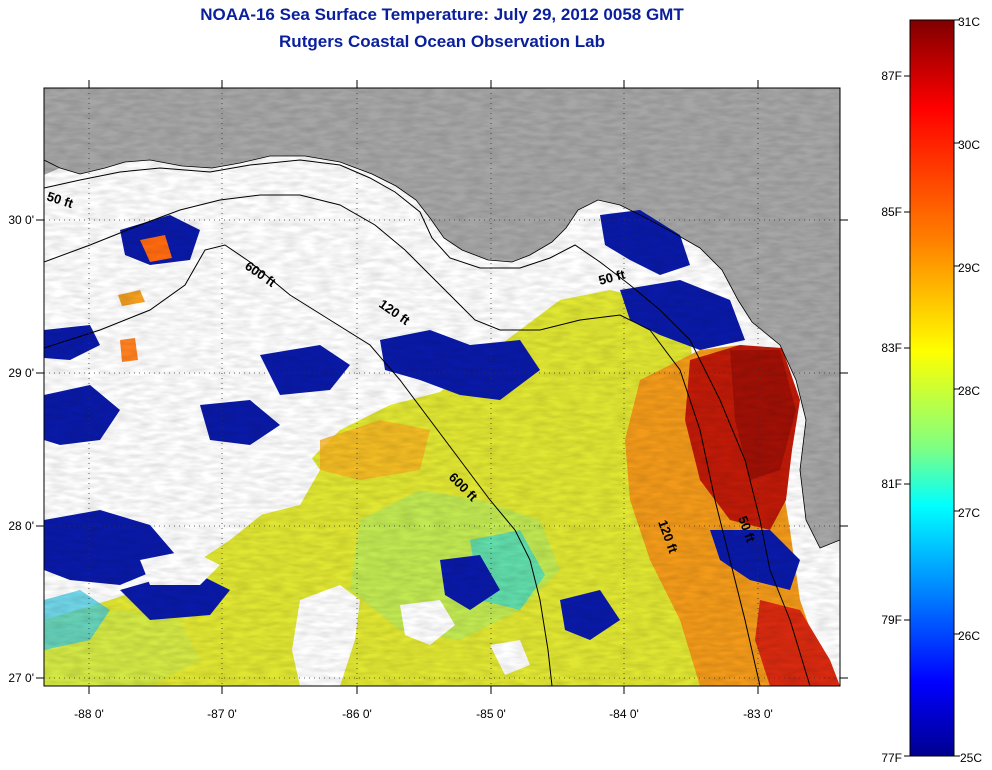 Image resolution: width=992 pixels, height=770 pixels. I want to click on colorbar-fahrenheit-label: 87F, so click(891, 76).